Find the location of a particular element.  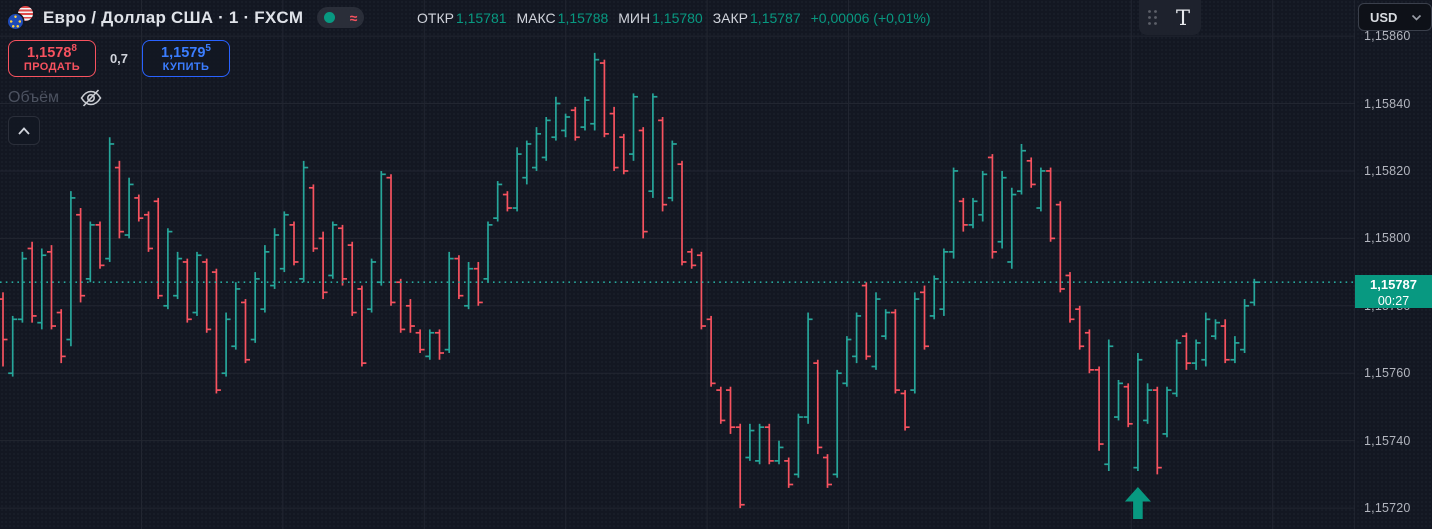

price-axis-label: 1,15800 is located at coordinates (1387, 238).